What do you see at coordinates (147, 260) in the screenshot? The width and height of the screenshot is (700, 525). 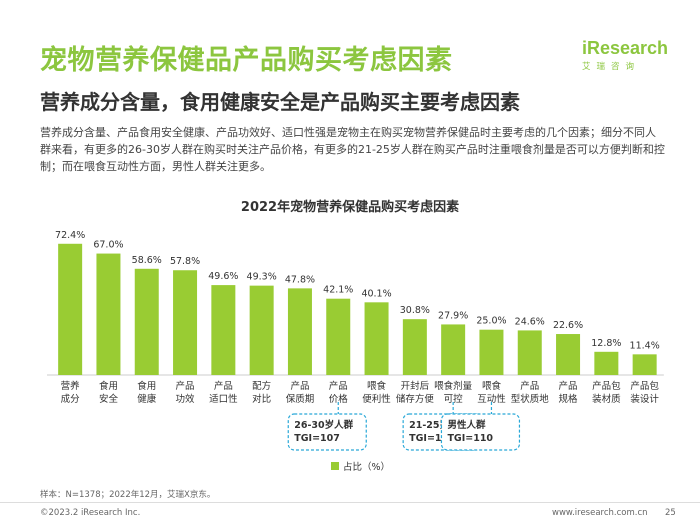 I see `bar-value-label: 58.6%` at bounding box center [147, 260].